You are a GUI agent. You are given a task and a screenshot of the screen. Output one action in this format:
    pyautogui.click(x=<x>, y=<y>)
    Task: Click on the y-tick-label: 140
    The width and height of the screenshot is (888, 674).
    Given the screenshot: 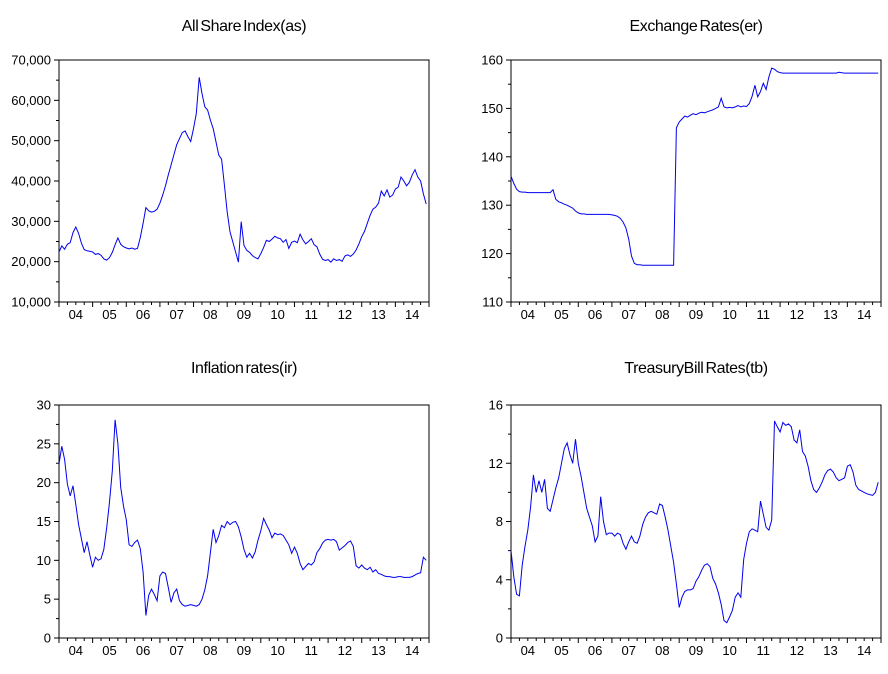 What is the action you would take?
    pyautogui.click(x=492, y=156)
    